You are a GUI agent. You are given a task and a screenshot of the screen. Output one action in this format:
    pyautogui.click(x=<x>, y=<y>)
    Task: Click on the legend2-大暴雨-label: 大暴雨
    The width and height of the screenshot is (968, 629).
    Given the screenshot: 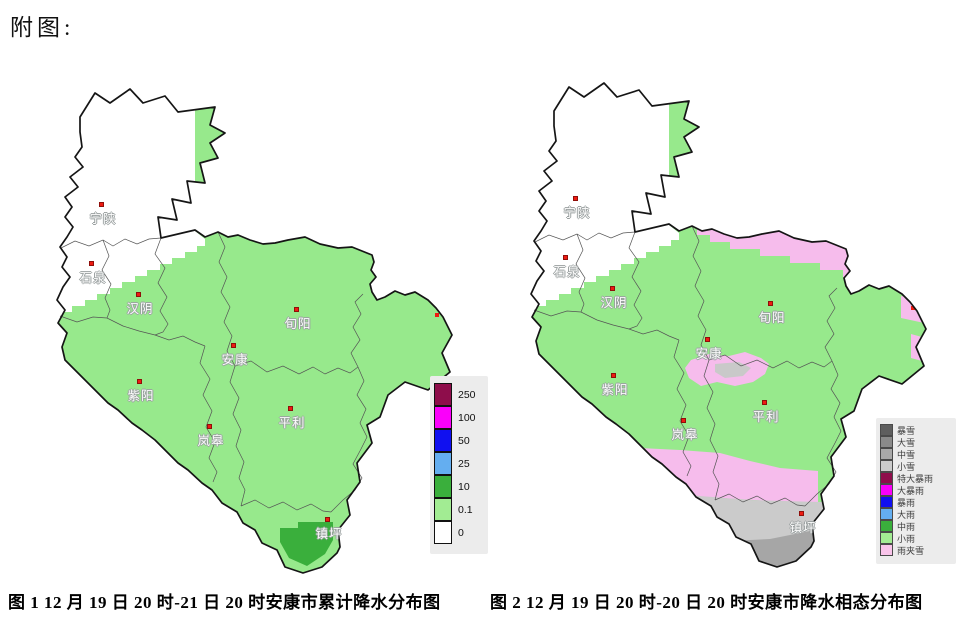 What is the action you would take?
    pyautogui.click(x=911, y=490)
    